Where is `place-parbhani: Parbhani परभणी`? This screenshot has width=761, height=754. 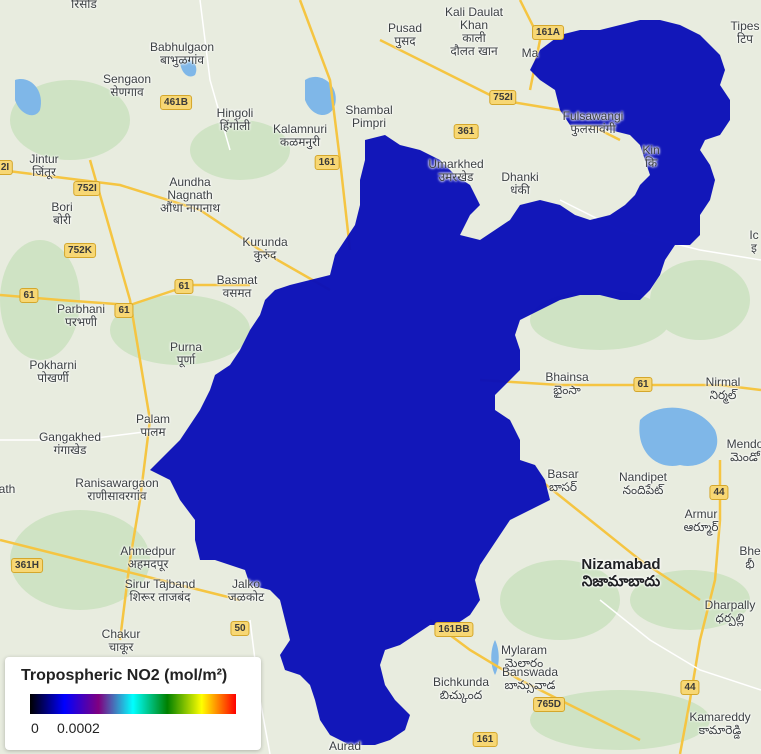 place-parbhani: Parbhani परभणी is located at coordinates (81, 315).